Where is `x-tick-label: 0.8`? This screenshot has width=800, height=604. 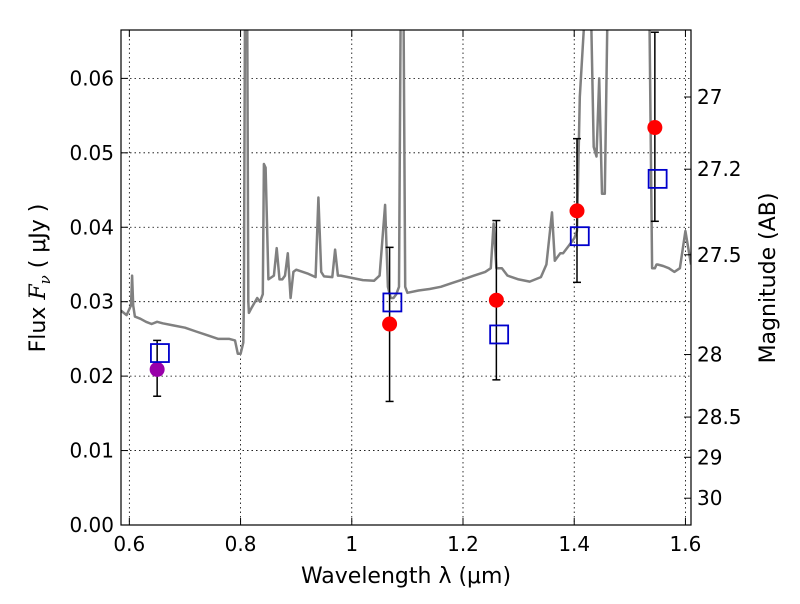
x-tick-label: 0.8 is located at coordinates (241, 544).